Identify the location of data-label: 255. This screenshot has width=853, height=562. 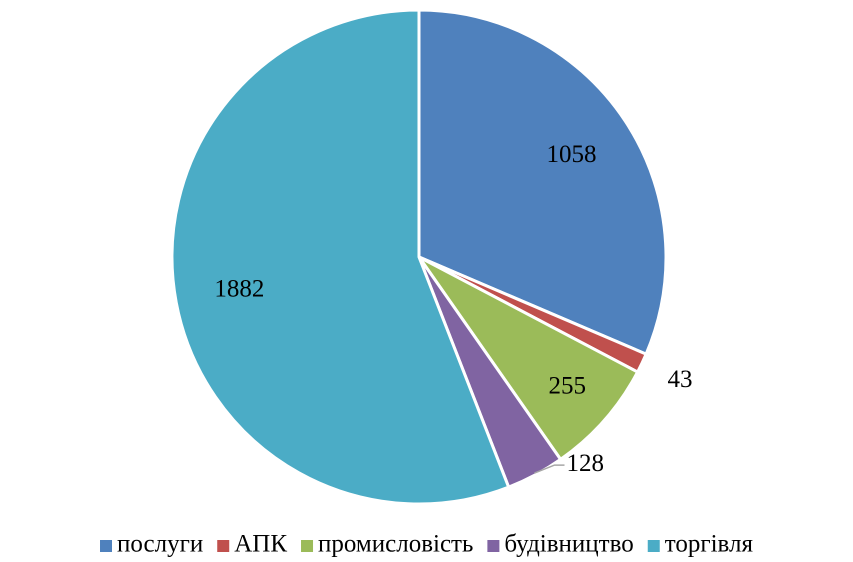
(567, 385).